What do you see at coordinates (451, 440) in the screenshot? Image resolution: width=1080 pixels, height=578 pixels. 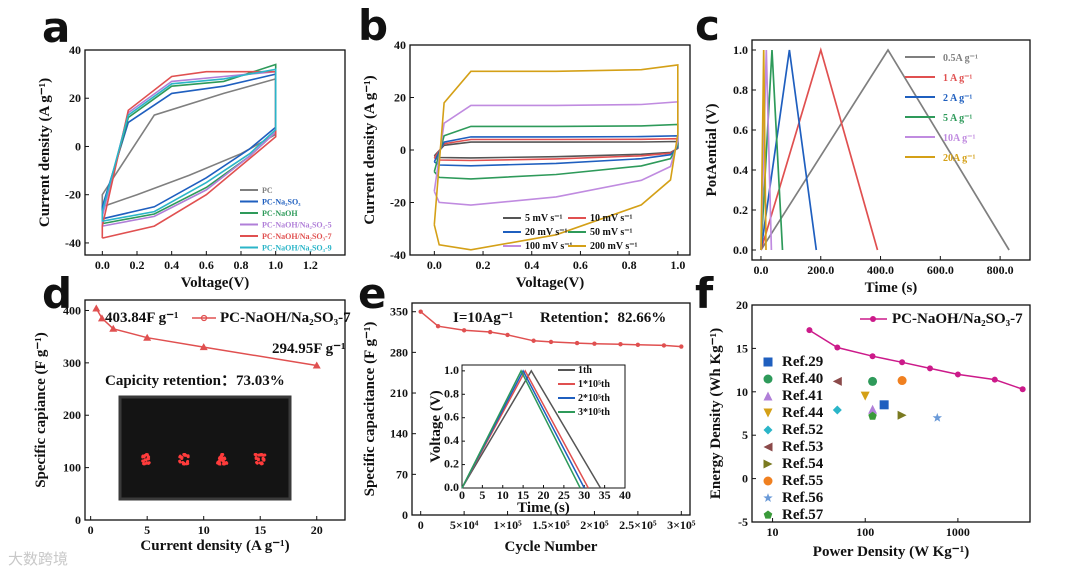 I see `inset-y-tick-label: 0.4` at bounding box center [451, 440].